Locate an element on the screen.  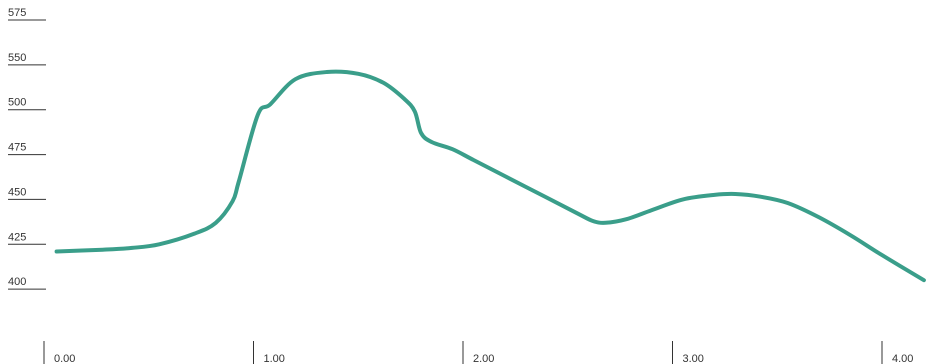
y-tick-label: 425 is located at coordinates (17, 237).